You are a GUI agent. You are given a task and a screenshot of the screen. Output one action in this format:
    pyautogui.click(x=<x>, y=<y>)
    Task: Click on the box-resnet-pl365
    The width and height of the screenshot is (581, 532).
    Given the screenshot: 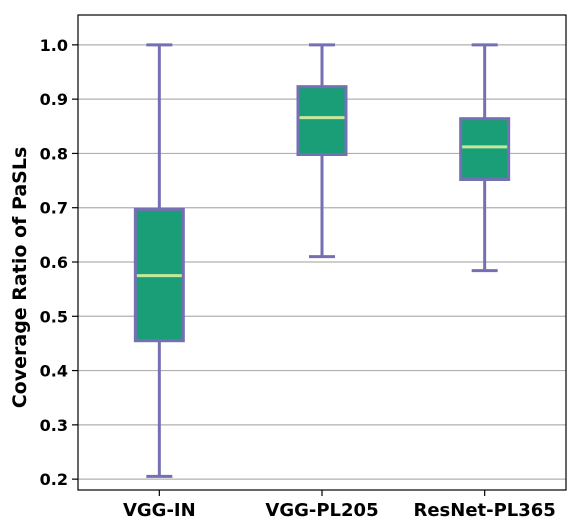 What is the action you would take?
    pyautogui.click(x=485, y=158)
    